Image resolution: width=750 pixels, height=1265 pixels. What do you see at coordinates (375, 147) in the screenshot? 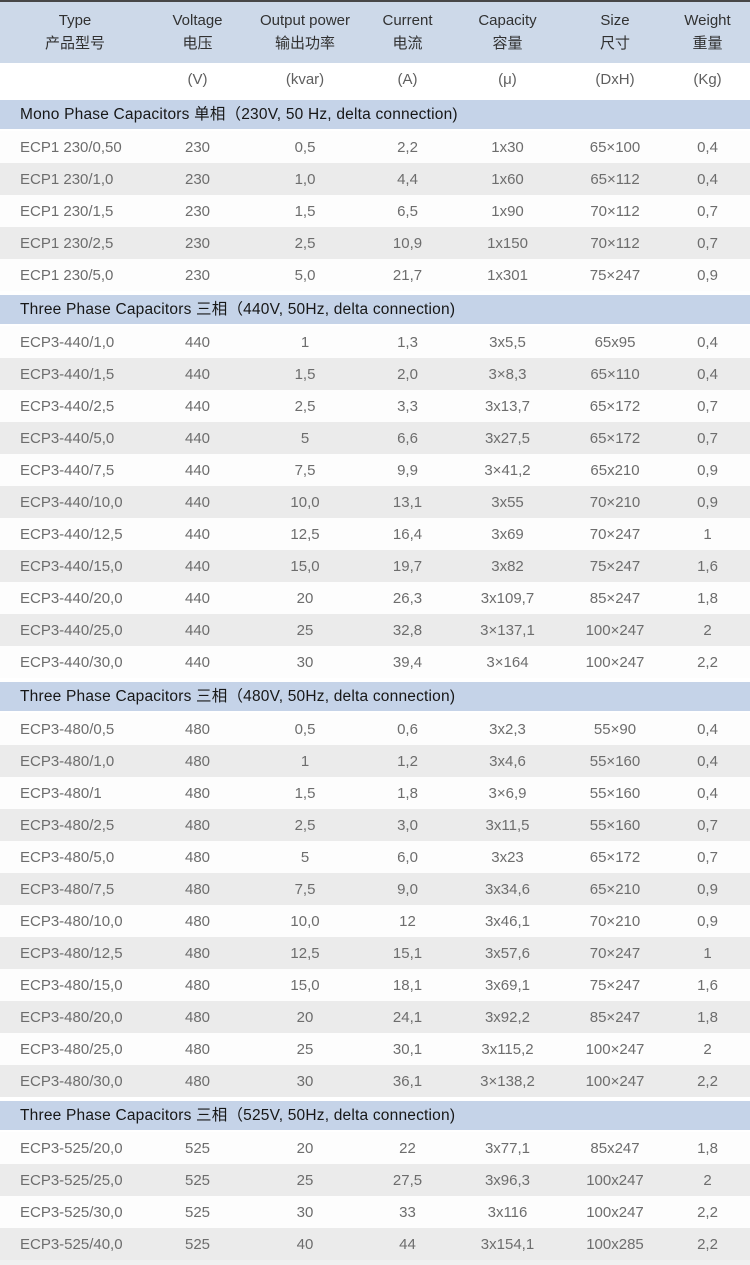
I see `table-row: ECP1 230/0,50 230 0,5 2,2 1x30 65×100 0,4` at bounding box center [375, 147].